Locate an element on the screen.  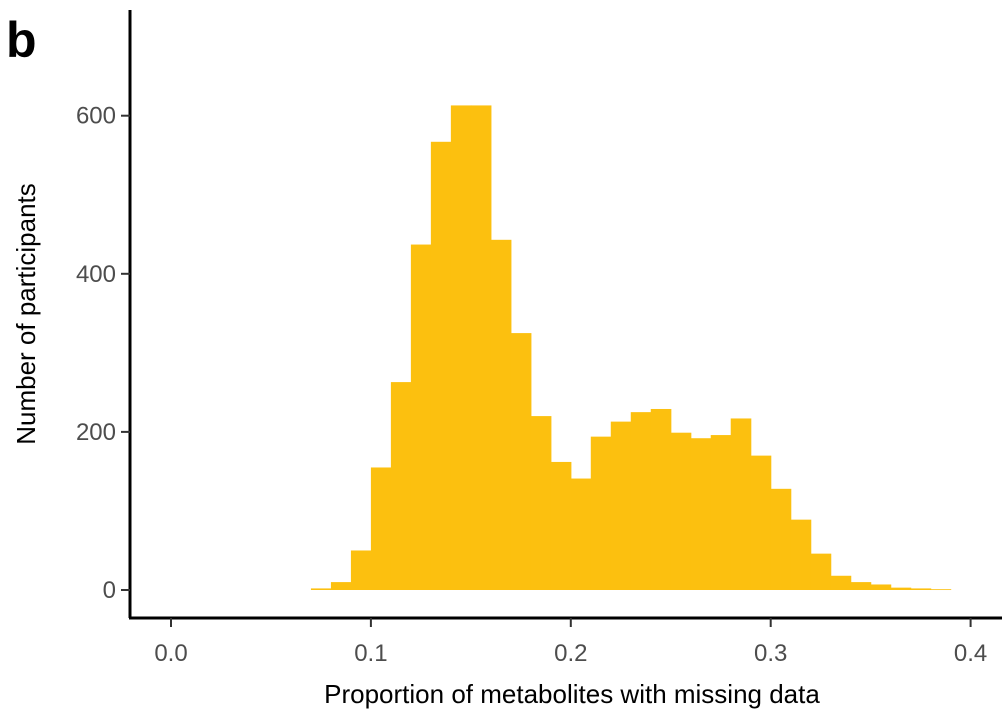
x-tick-label: 0.3 is located at coordinates (770, 653).